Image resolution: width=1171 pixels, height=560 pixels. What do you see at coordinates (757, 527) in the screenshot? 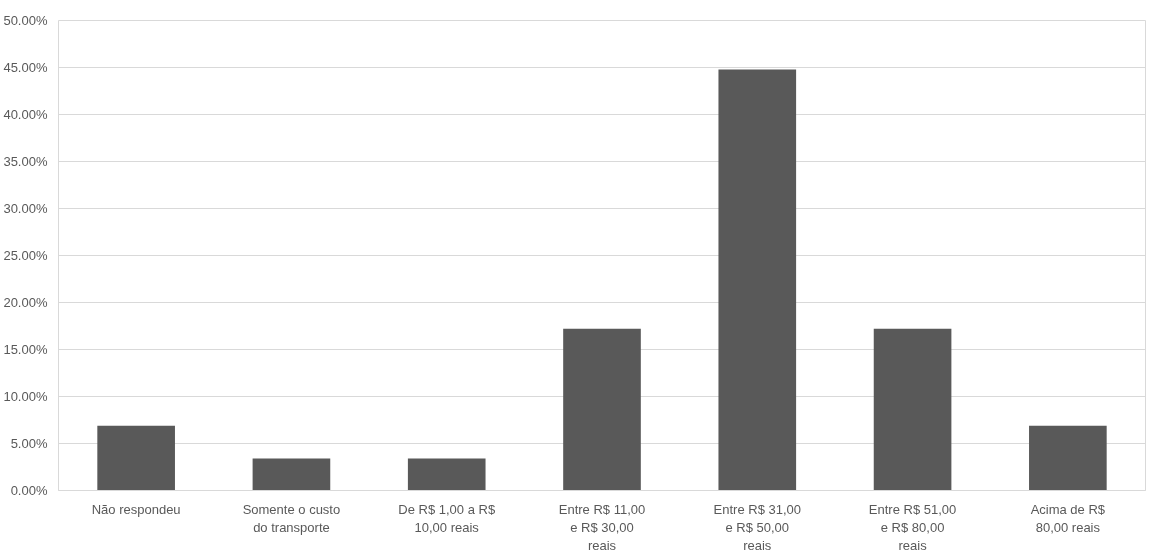
I see `x-tick-label: Entre R$ 31,00 e R$ 50,00 reais` at bounding box center [757, 527].